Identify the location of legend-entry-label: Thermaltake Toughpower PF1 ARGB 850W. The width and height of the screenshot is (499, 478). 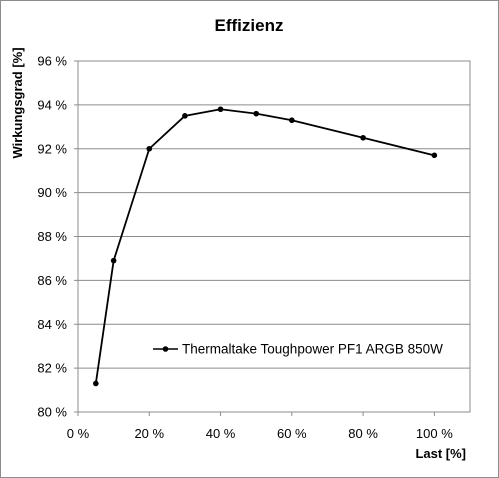
(312, 349).